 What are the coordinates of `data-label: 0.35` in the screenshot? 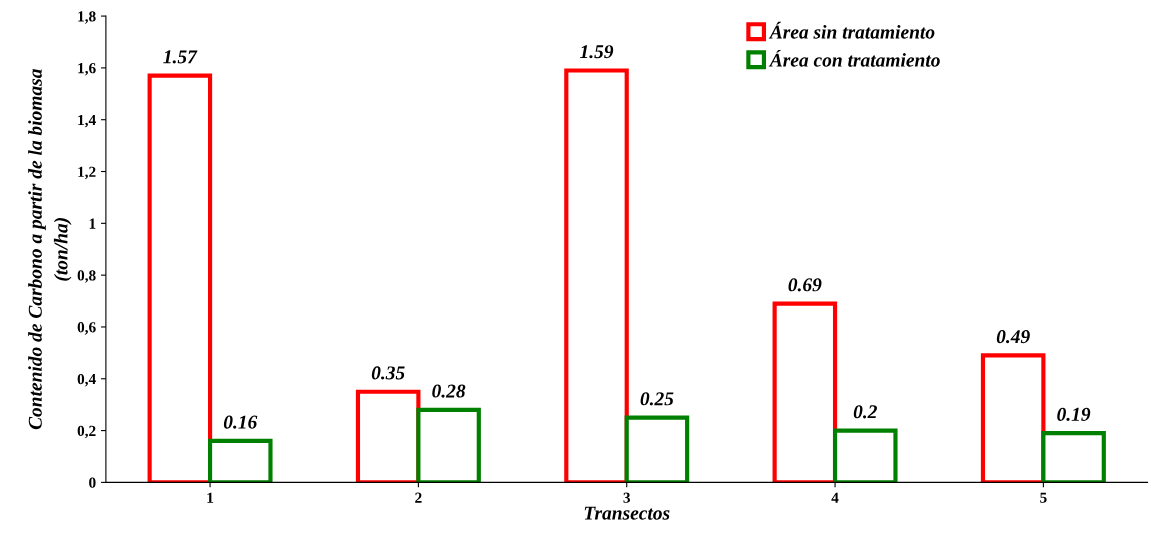 It's located at (388, 373).